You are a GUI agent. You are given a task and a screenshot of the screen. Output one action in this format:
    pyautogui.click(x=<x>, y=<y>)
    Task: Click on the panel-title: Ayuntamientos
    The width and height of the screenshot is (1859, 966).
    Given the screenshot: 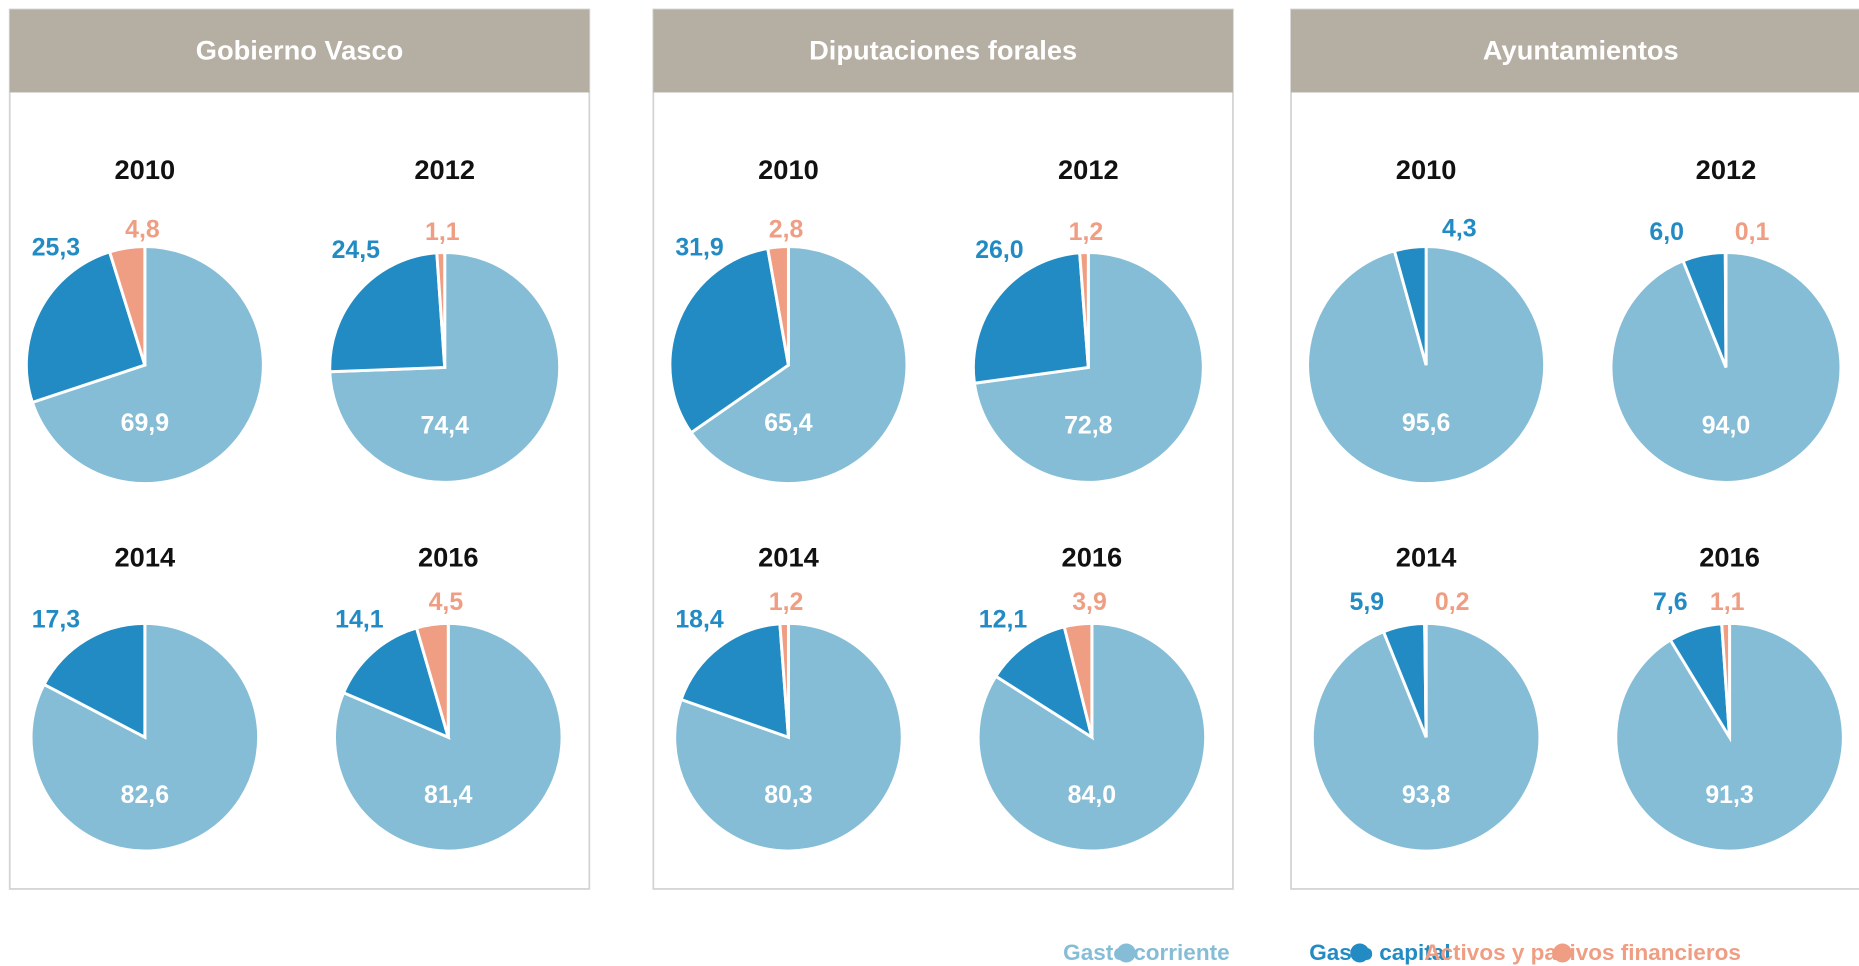 What is the action you would take?
    pyautogui.click(x=1581, y=49)
    